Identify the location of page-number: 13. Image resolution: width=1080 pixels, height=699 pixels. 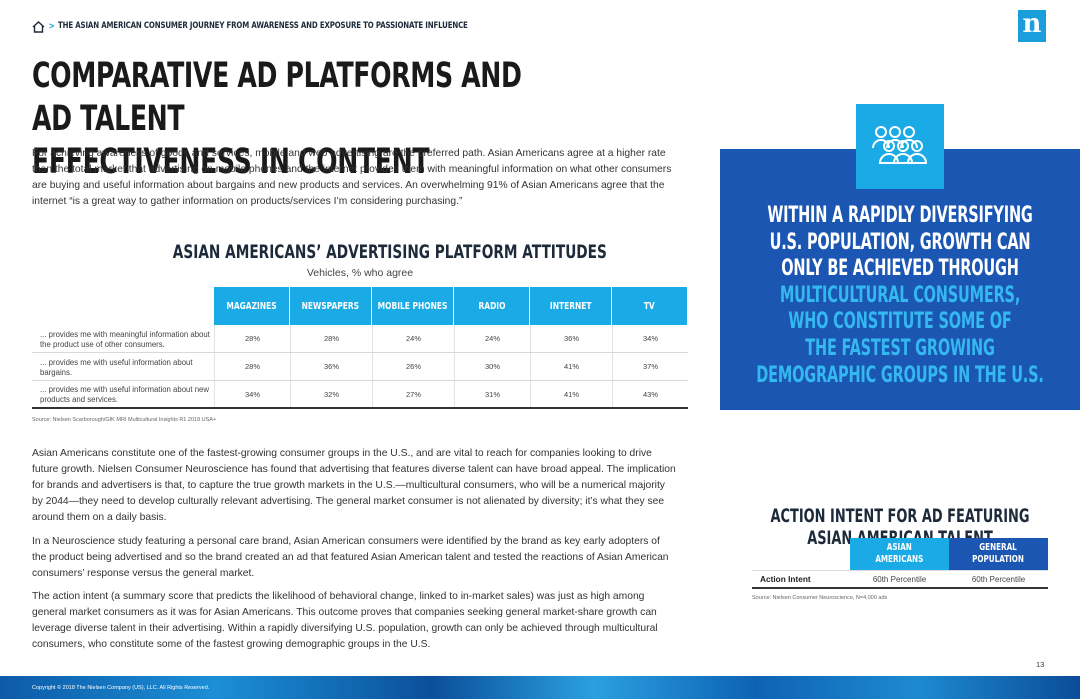
(1040, 664).